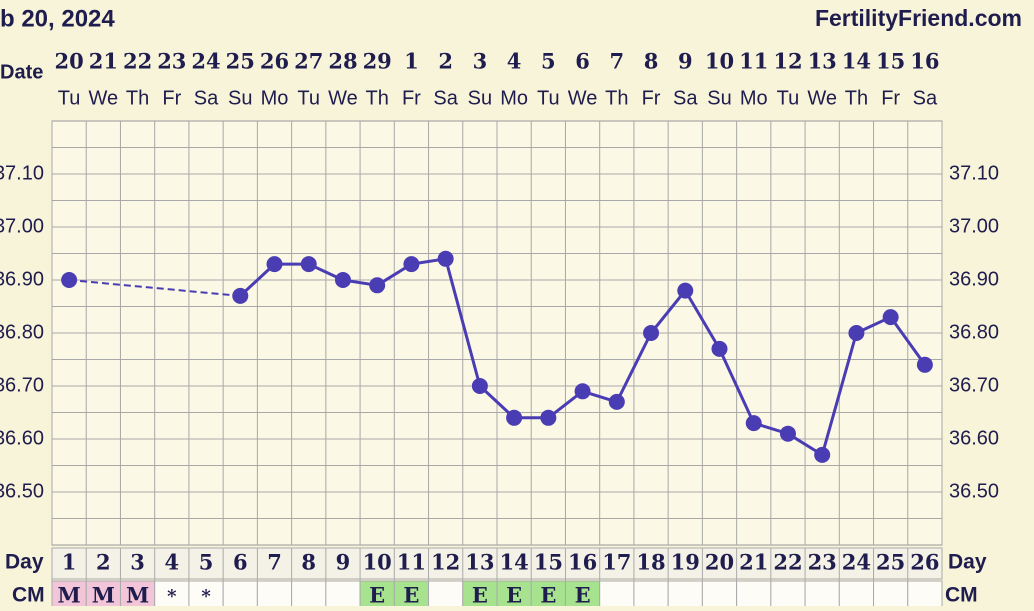 The width and height of the screenshot is (1034, 611). I want to click on cm-label: CM, so click(28, 595).